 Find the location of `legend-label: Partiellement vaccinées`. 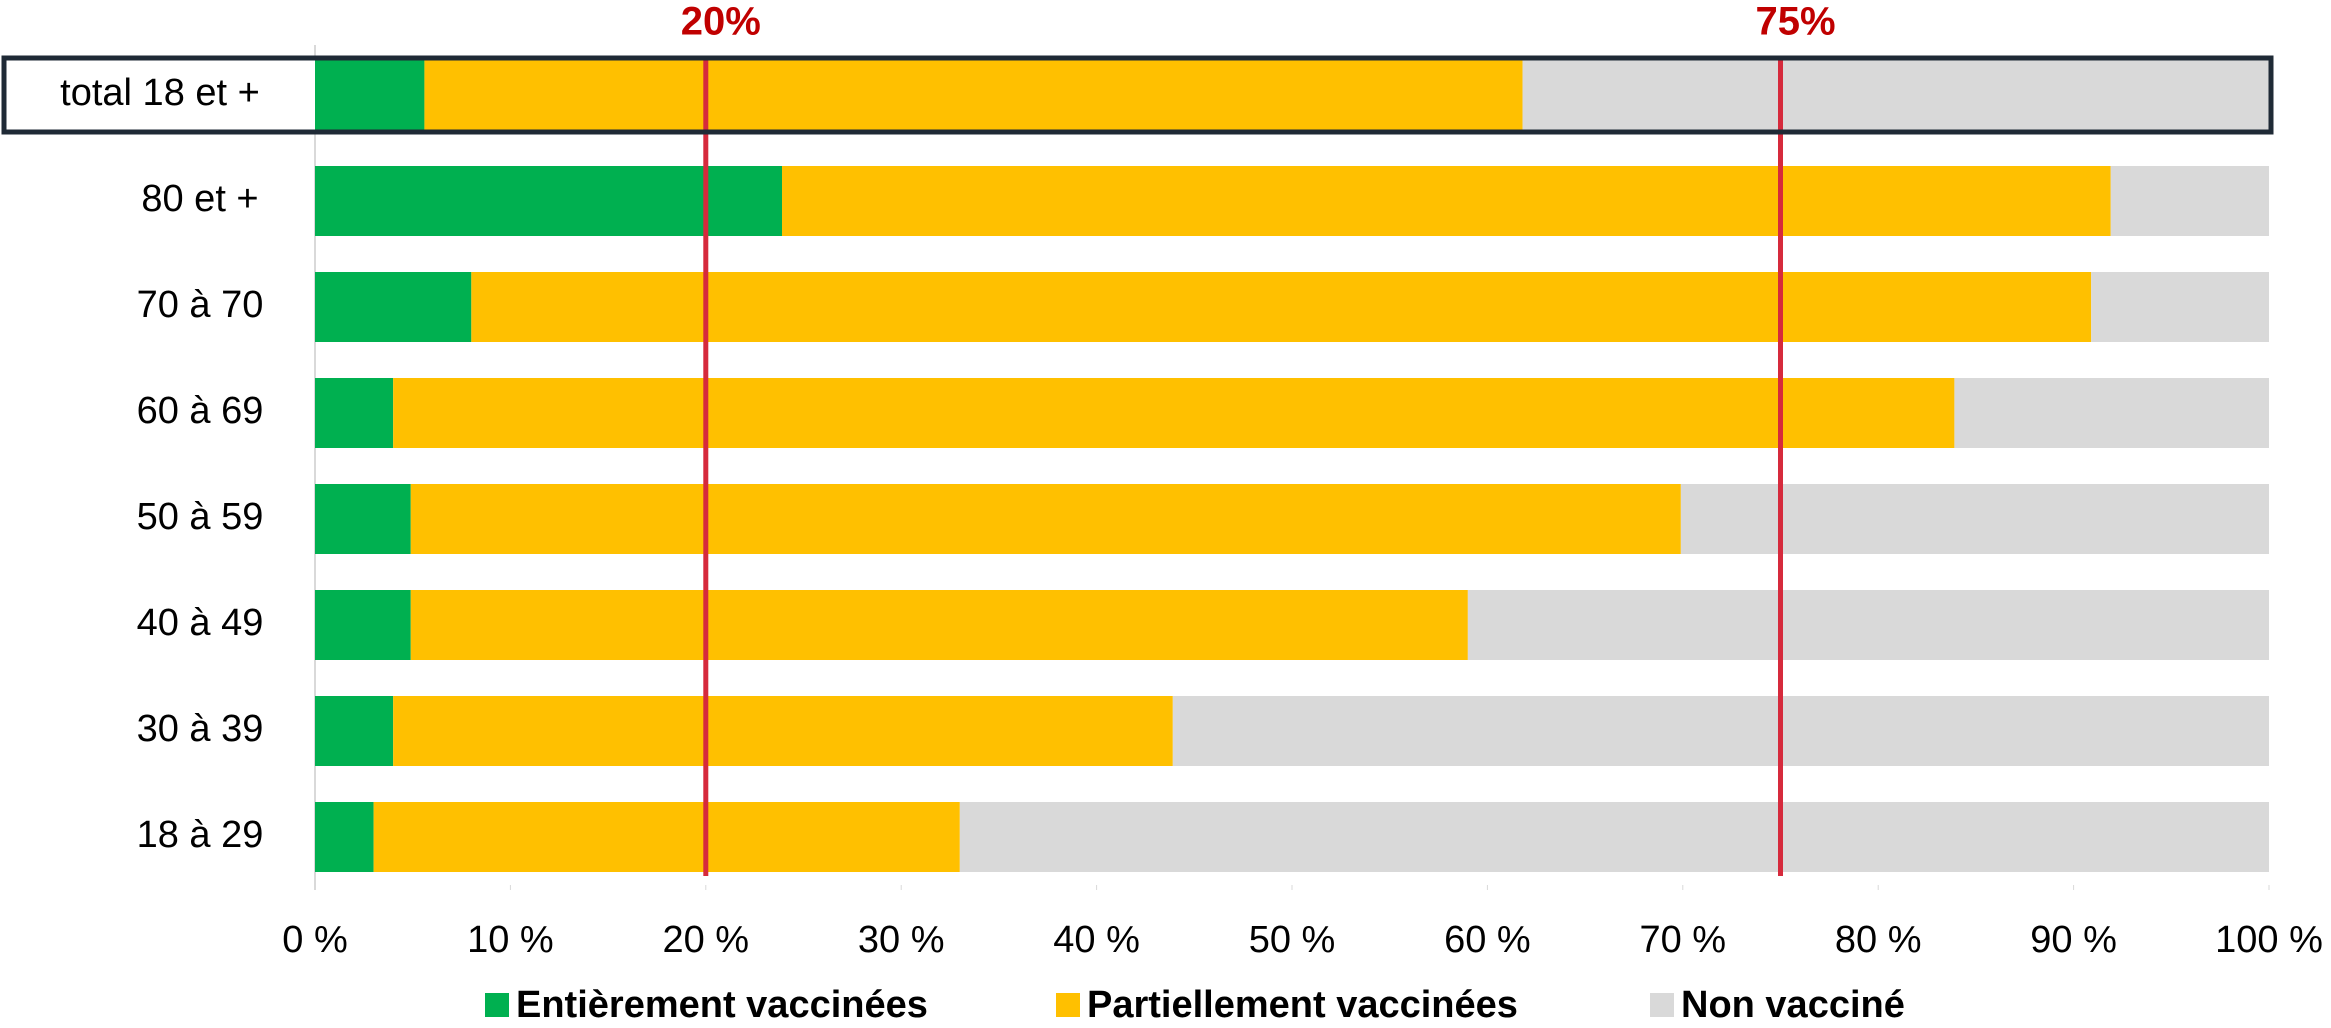

legend-label: Partiellement vaccinées is located at coordinates (1302, 1005).